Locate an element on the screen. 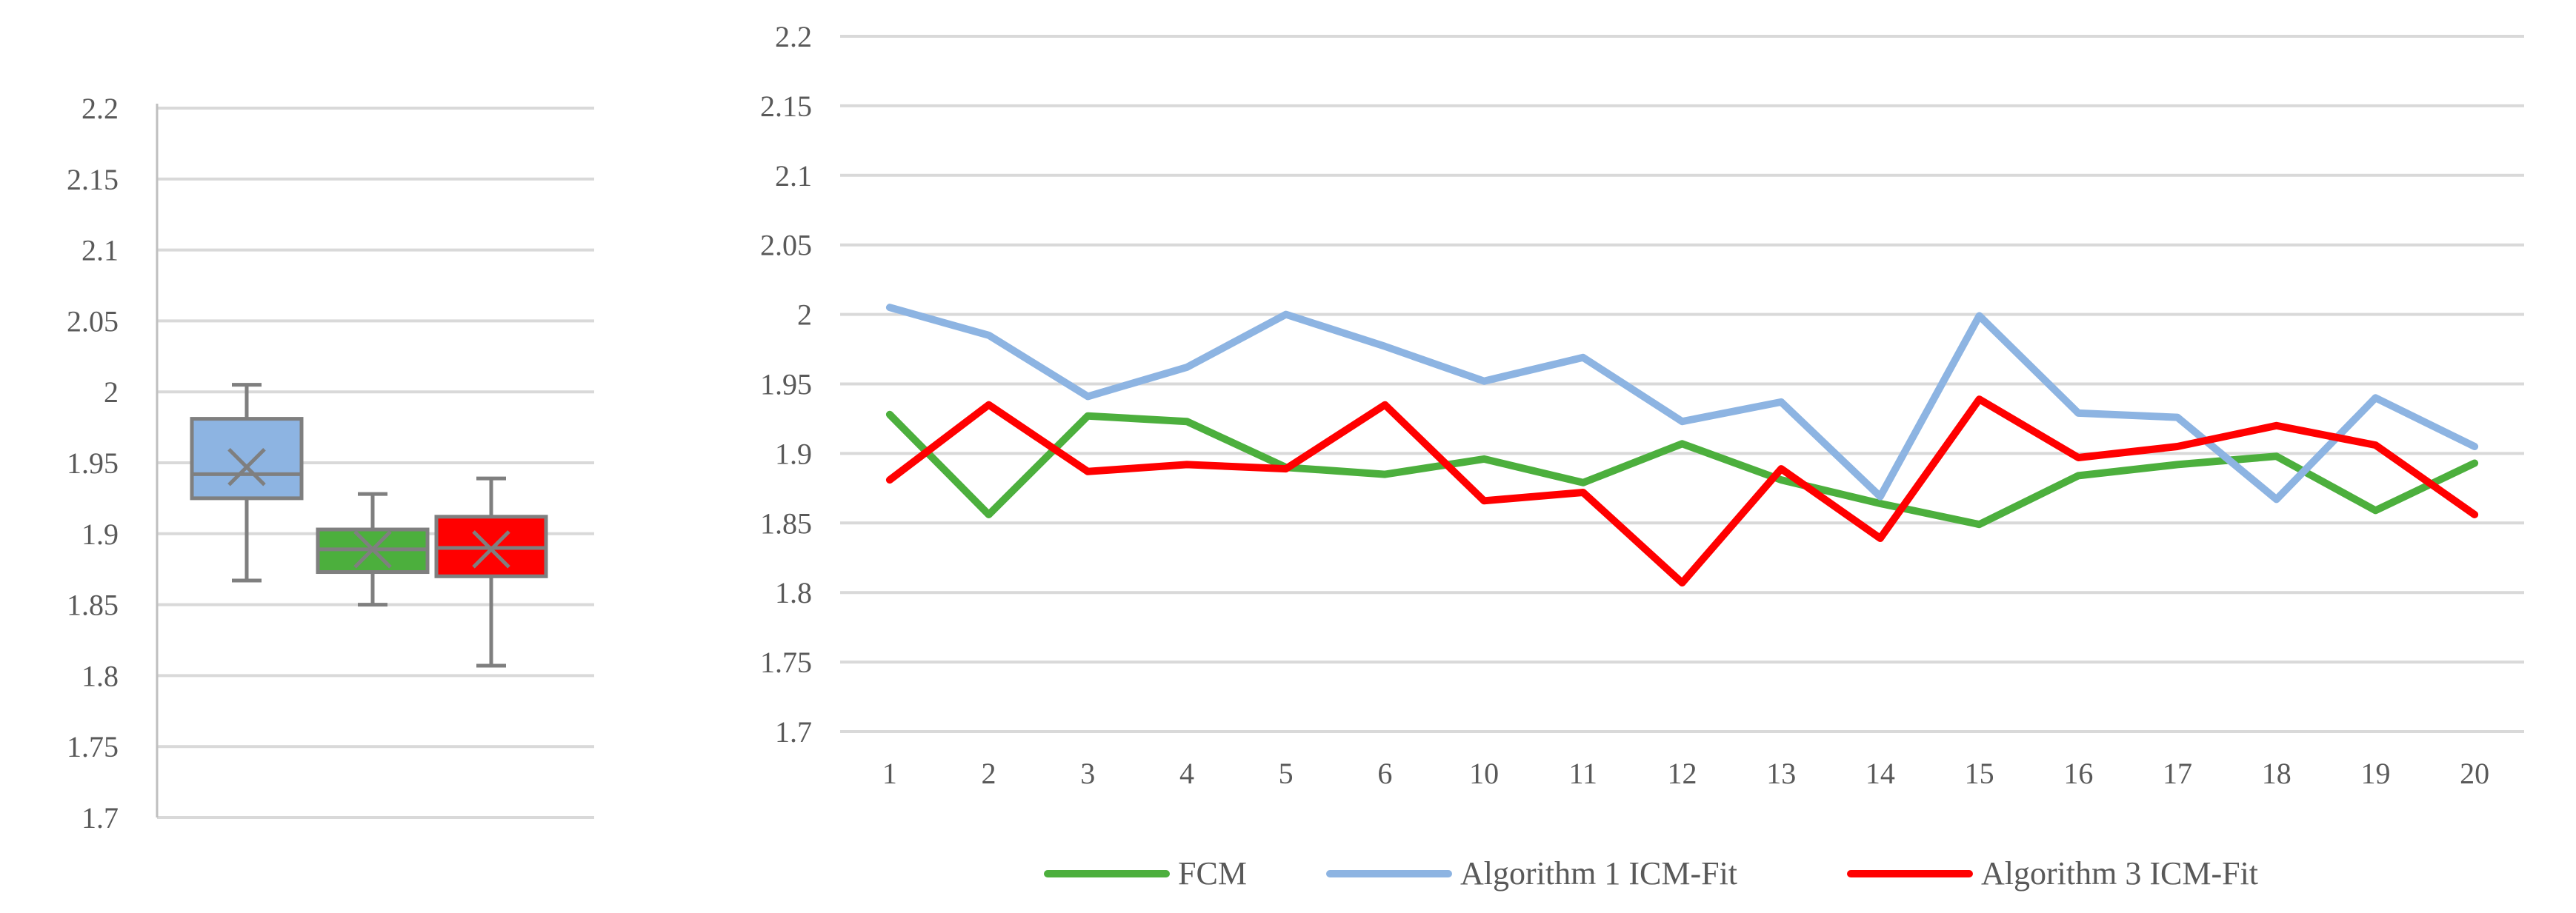  line-x-tick-label: 17 is located at coordinates (2177, 773).